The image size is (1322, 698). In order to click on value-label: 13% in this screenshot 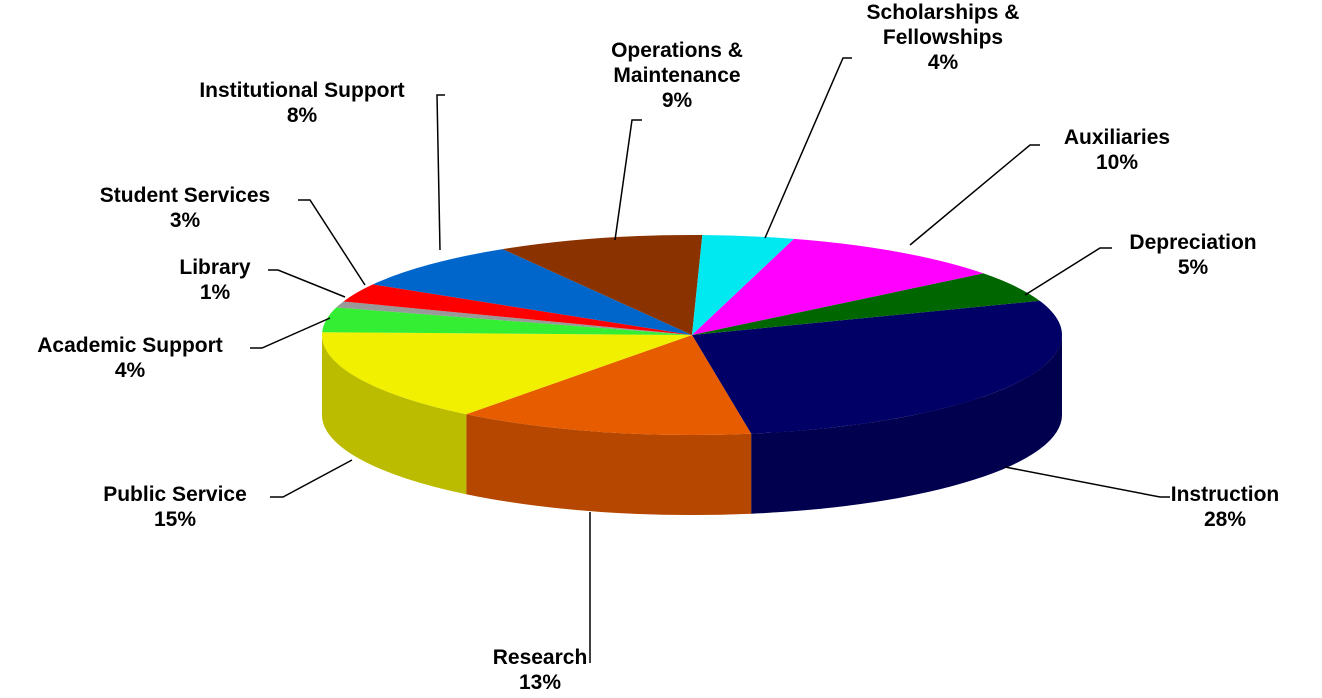, I will do `click(540, 682)`.